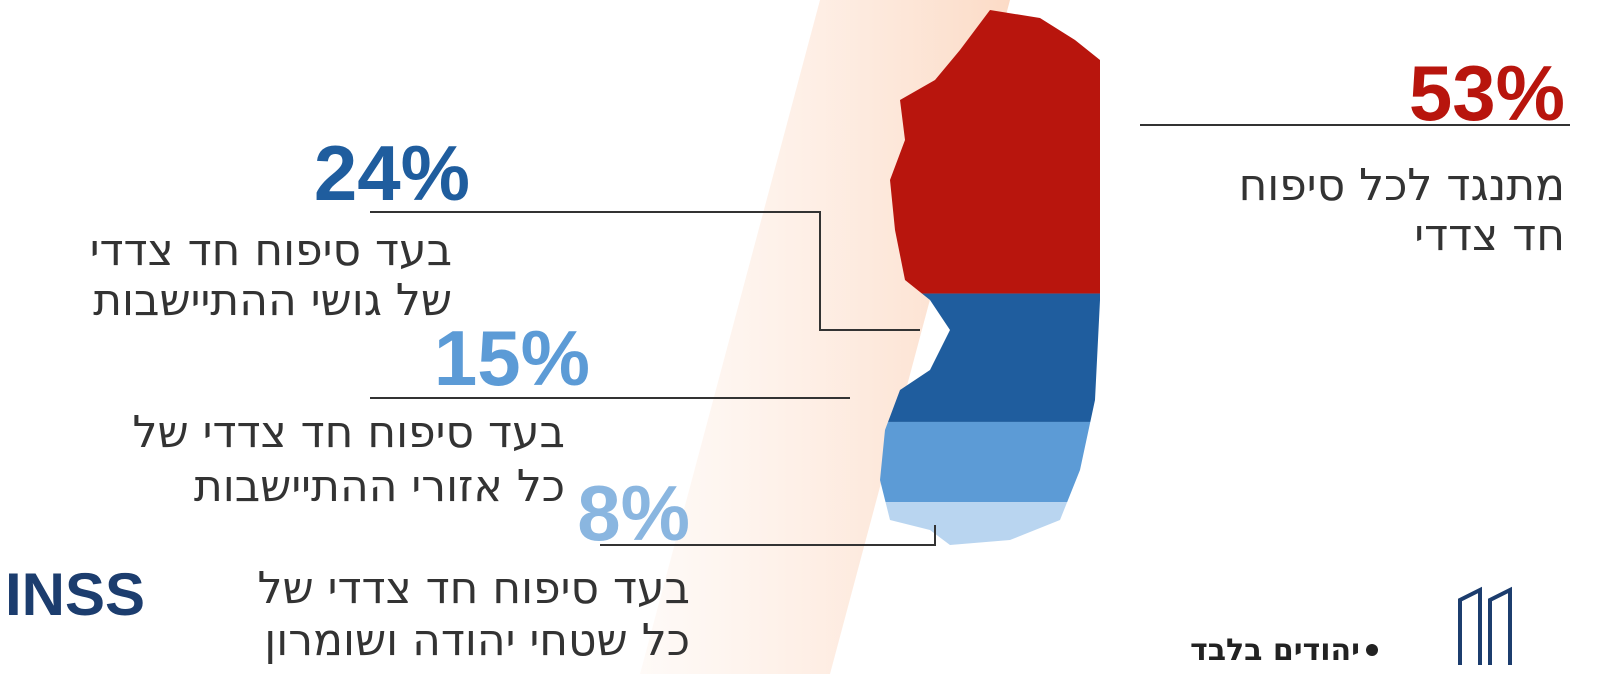  I want to click on category-label: מתנגד לכל סיפוח, so click(1402, 185).